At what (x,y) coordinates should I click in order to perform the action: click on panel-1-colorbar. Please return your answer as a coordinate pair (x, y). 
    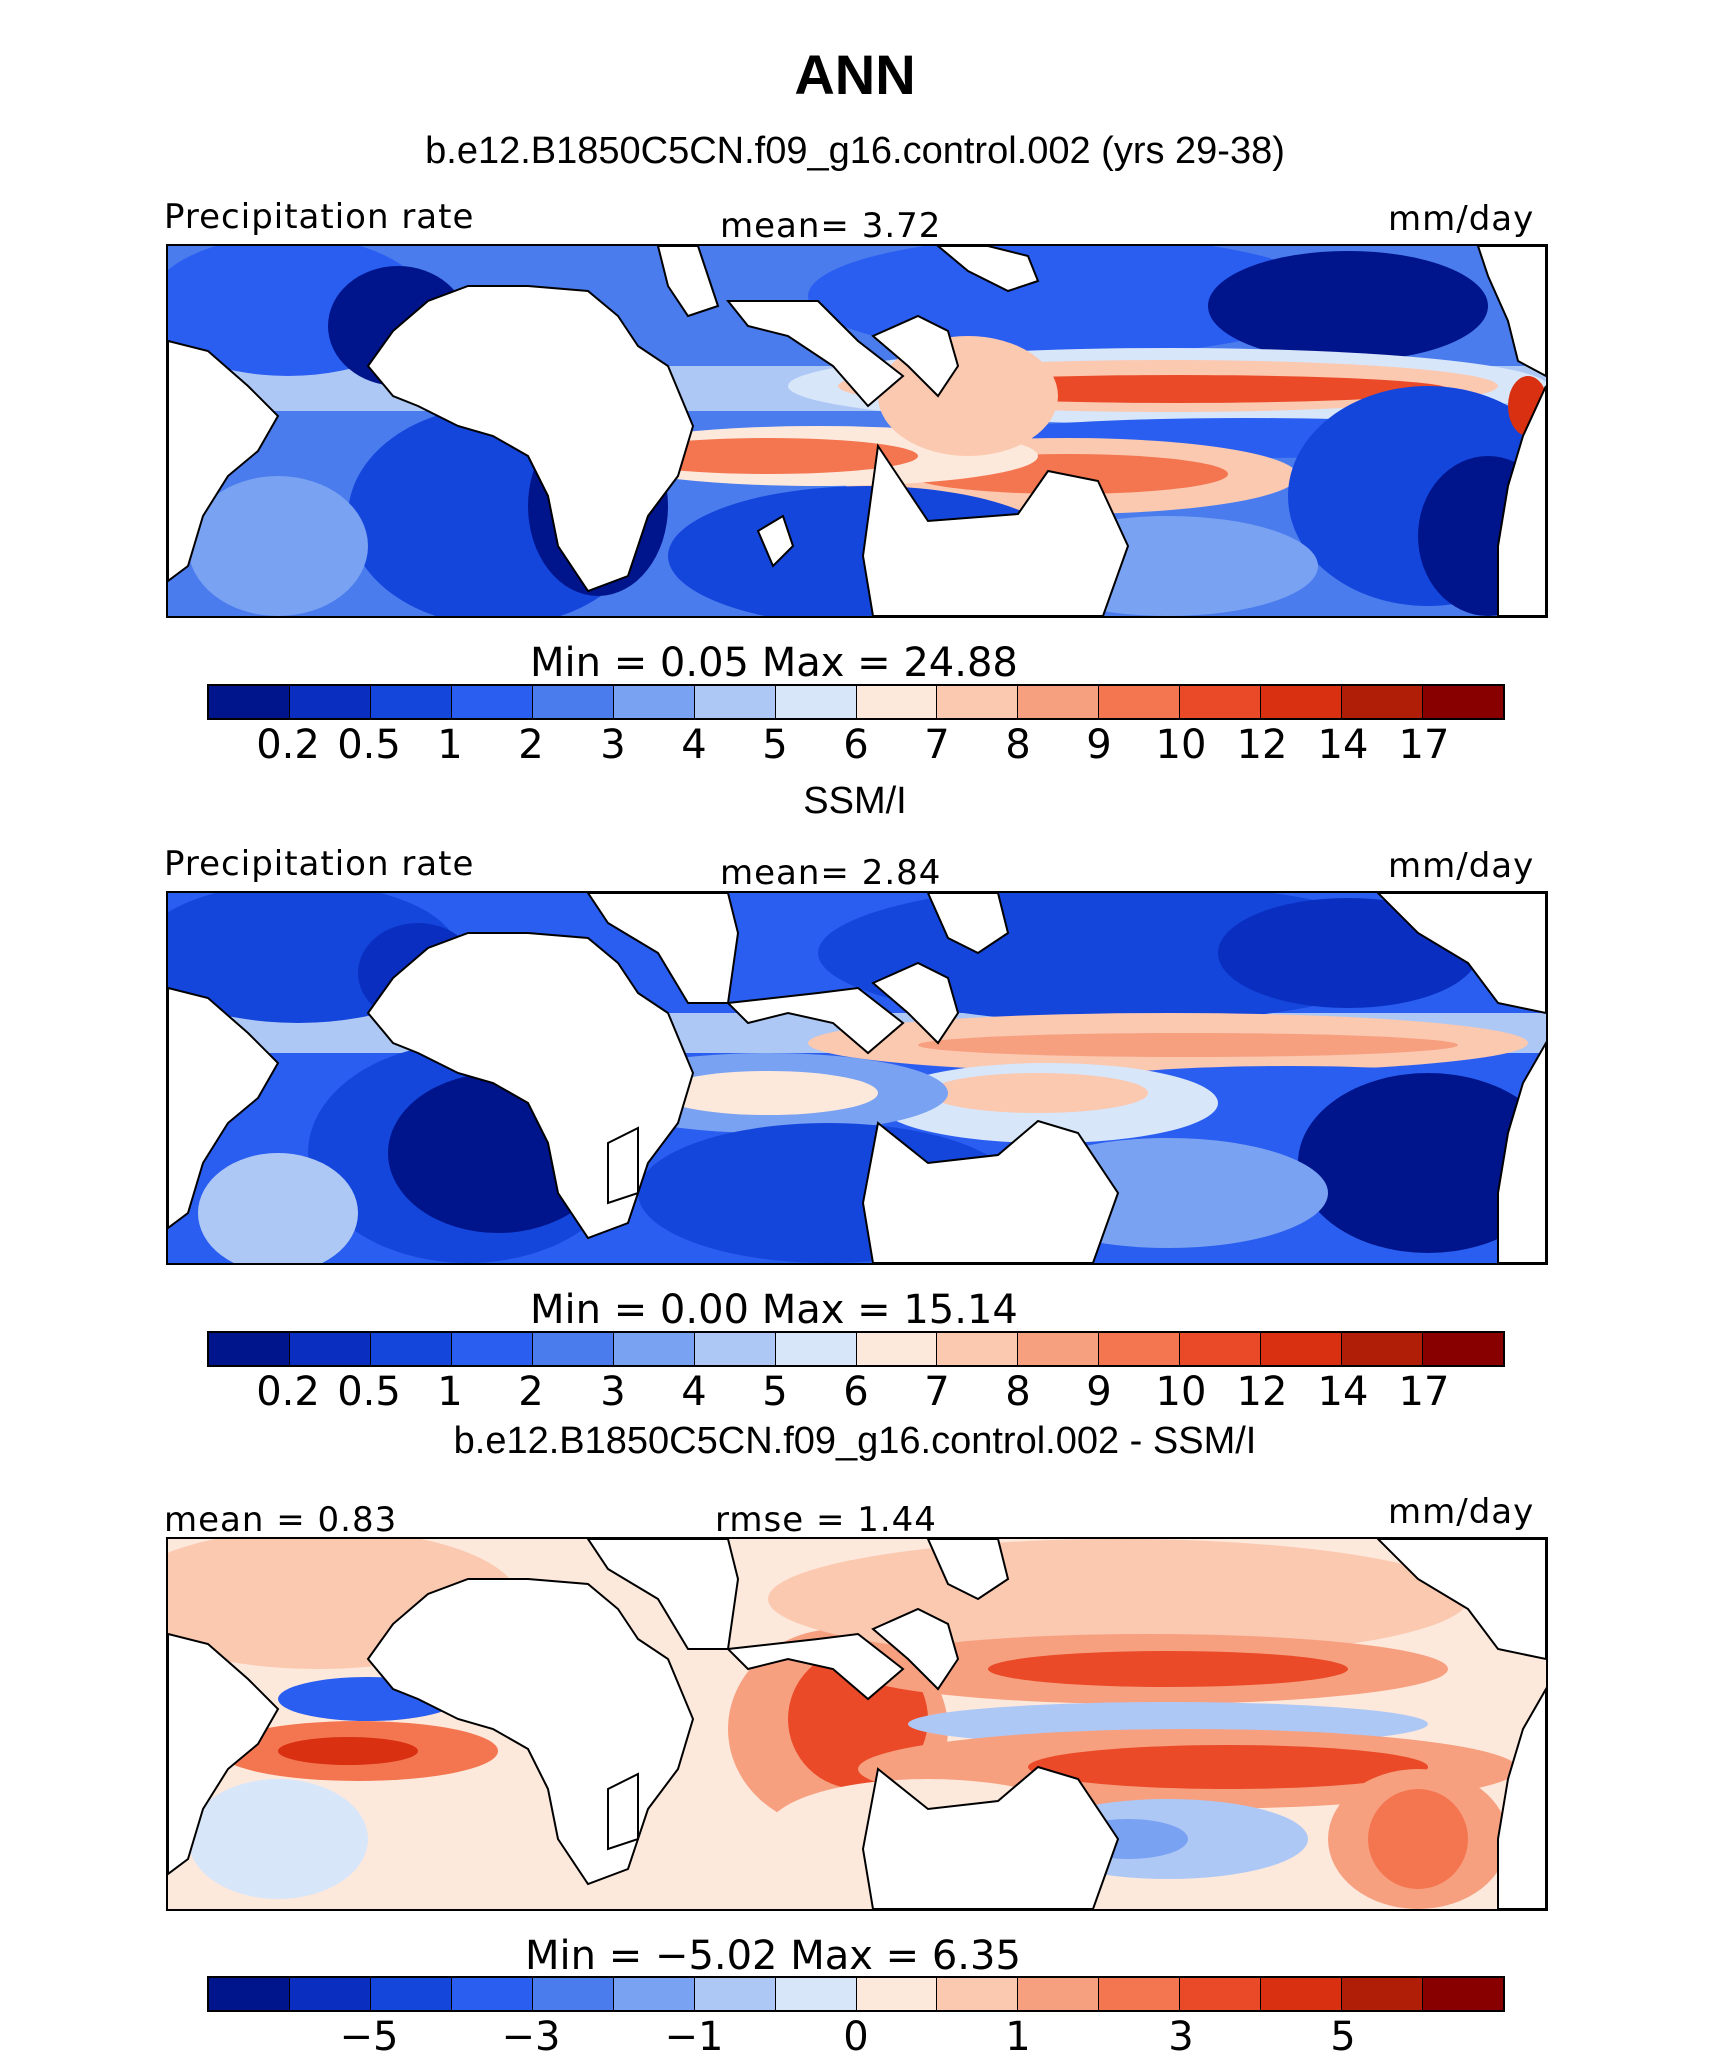
    Looking at the image, I should click on (856, 702).